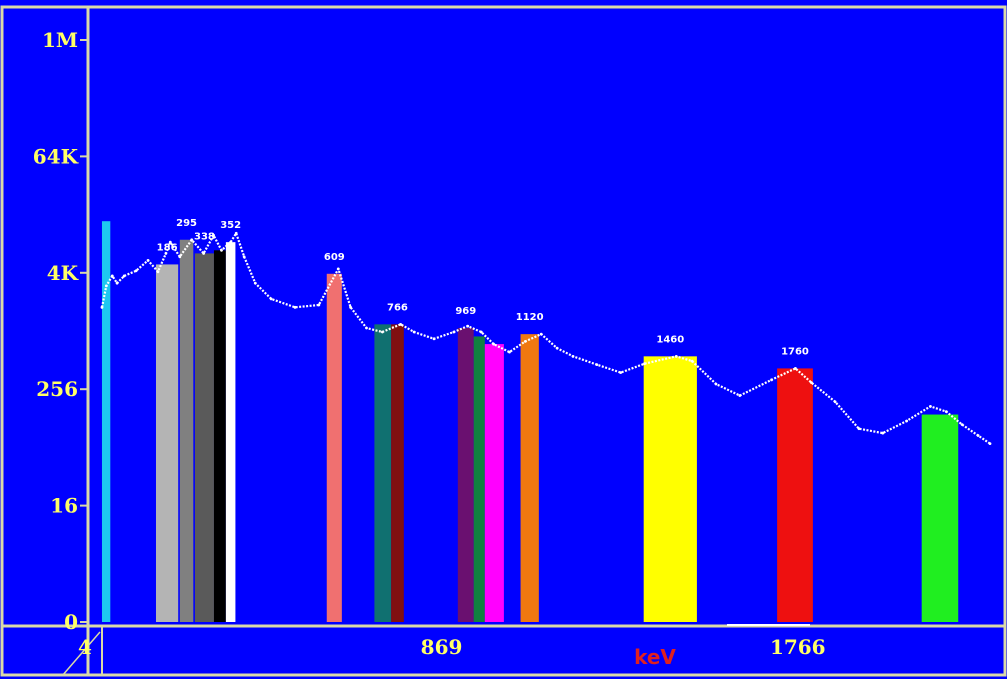 The width and height of the screenshot is (1007, 679). What do you see at coordinates (655, 657) in the screenshot?
I see `x-axis-unit-label: keV` at bounding box center [655, 657].